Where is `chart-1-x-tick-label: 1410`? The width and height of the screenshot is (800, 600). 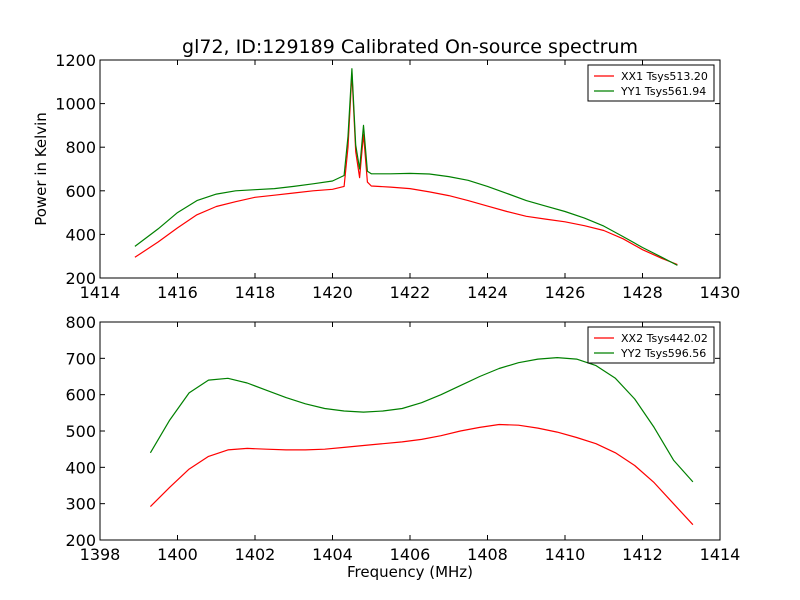 chart-1-x-tick-label: 1410 is located at coordinates (565, 554).